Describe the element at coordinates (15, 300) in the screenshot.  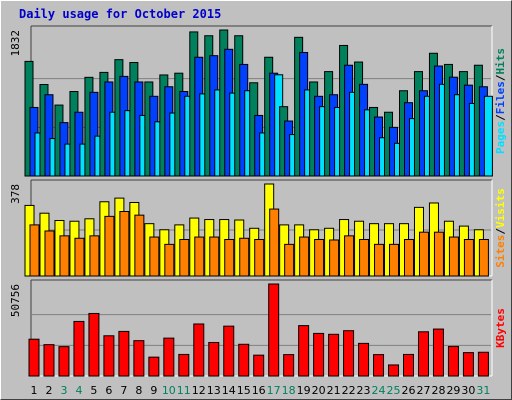
I see `y-axis-max-label: 50756` at that location.